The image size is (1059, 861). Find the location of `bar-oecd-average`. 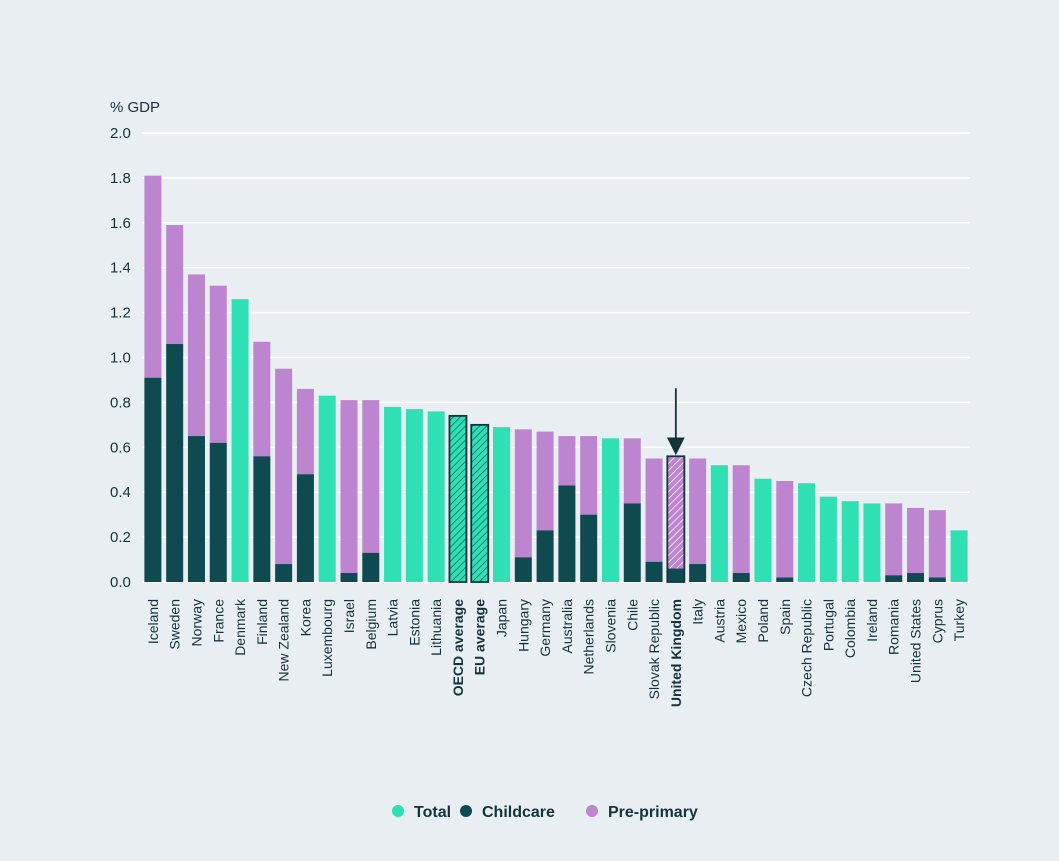

bar-oecd-average is located at coordinates (458, 498).